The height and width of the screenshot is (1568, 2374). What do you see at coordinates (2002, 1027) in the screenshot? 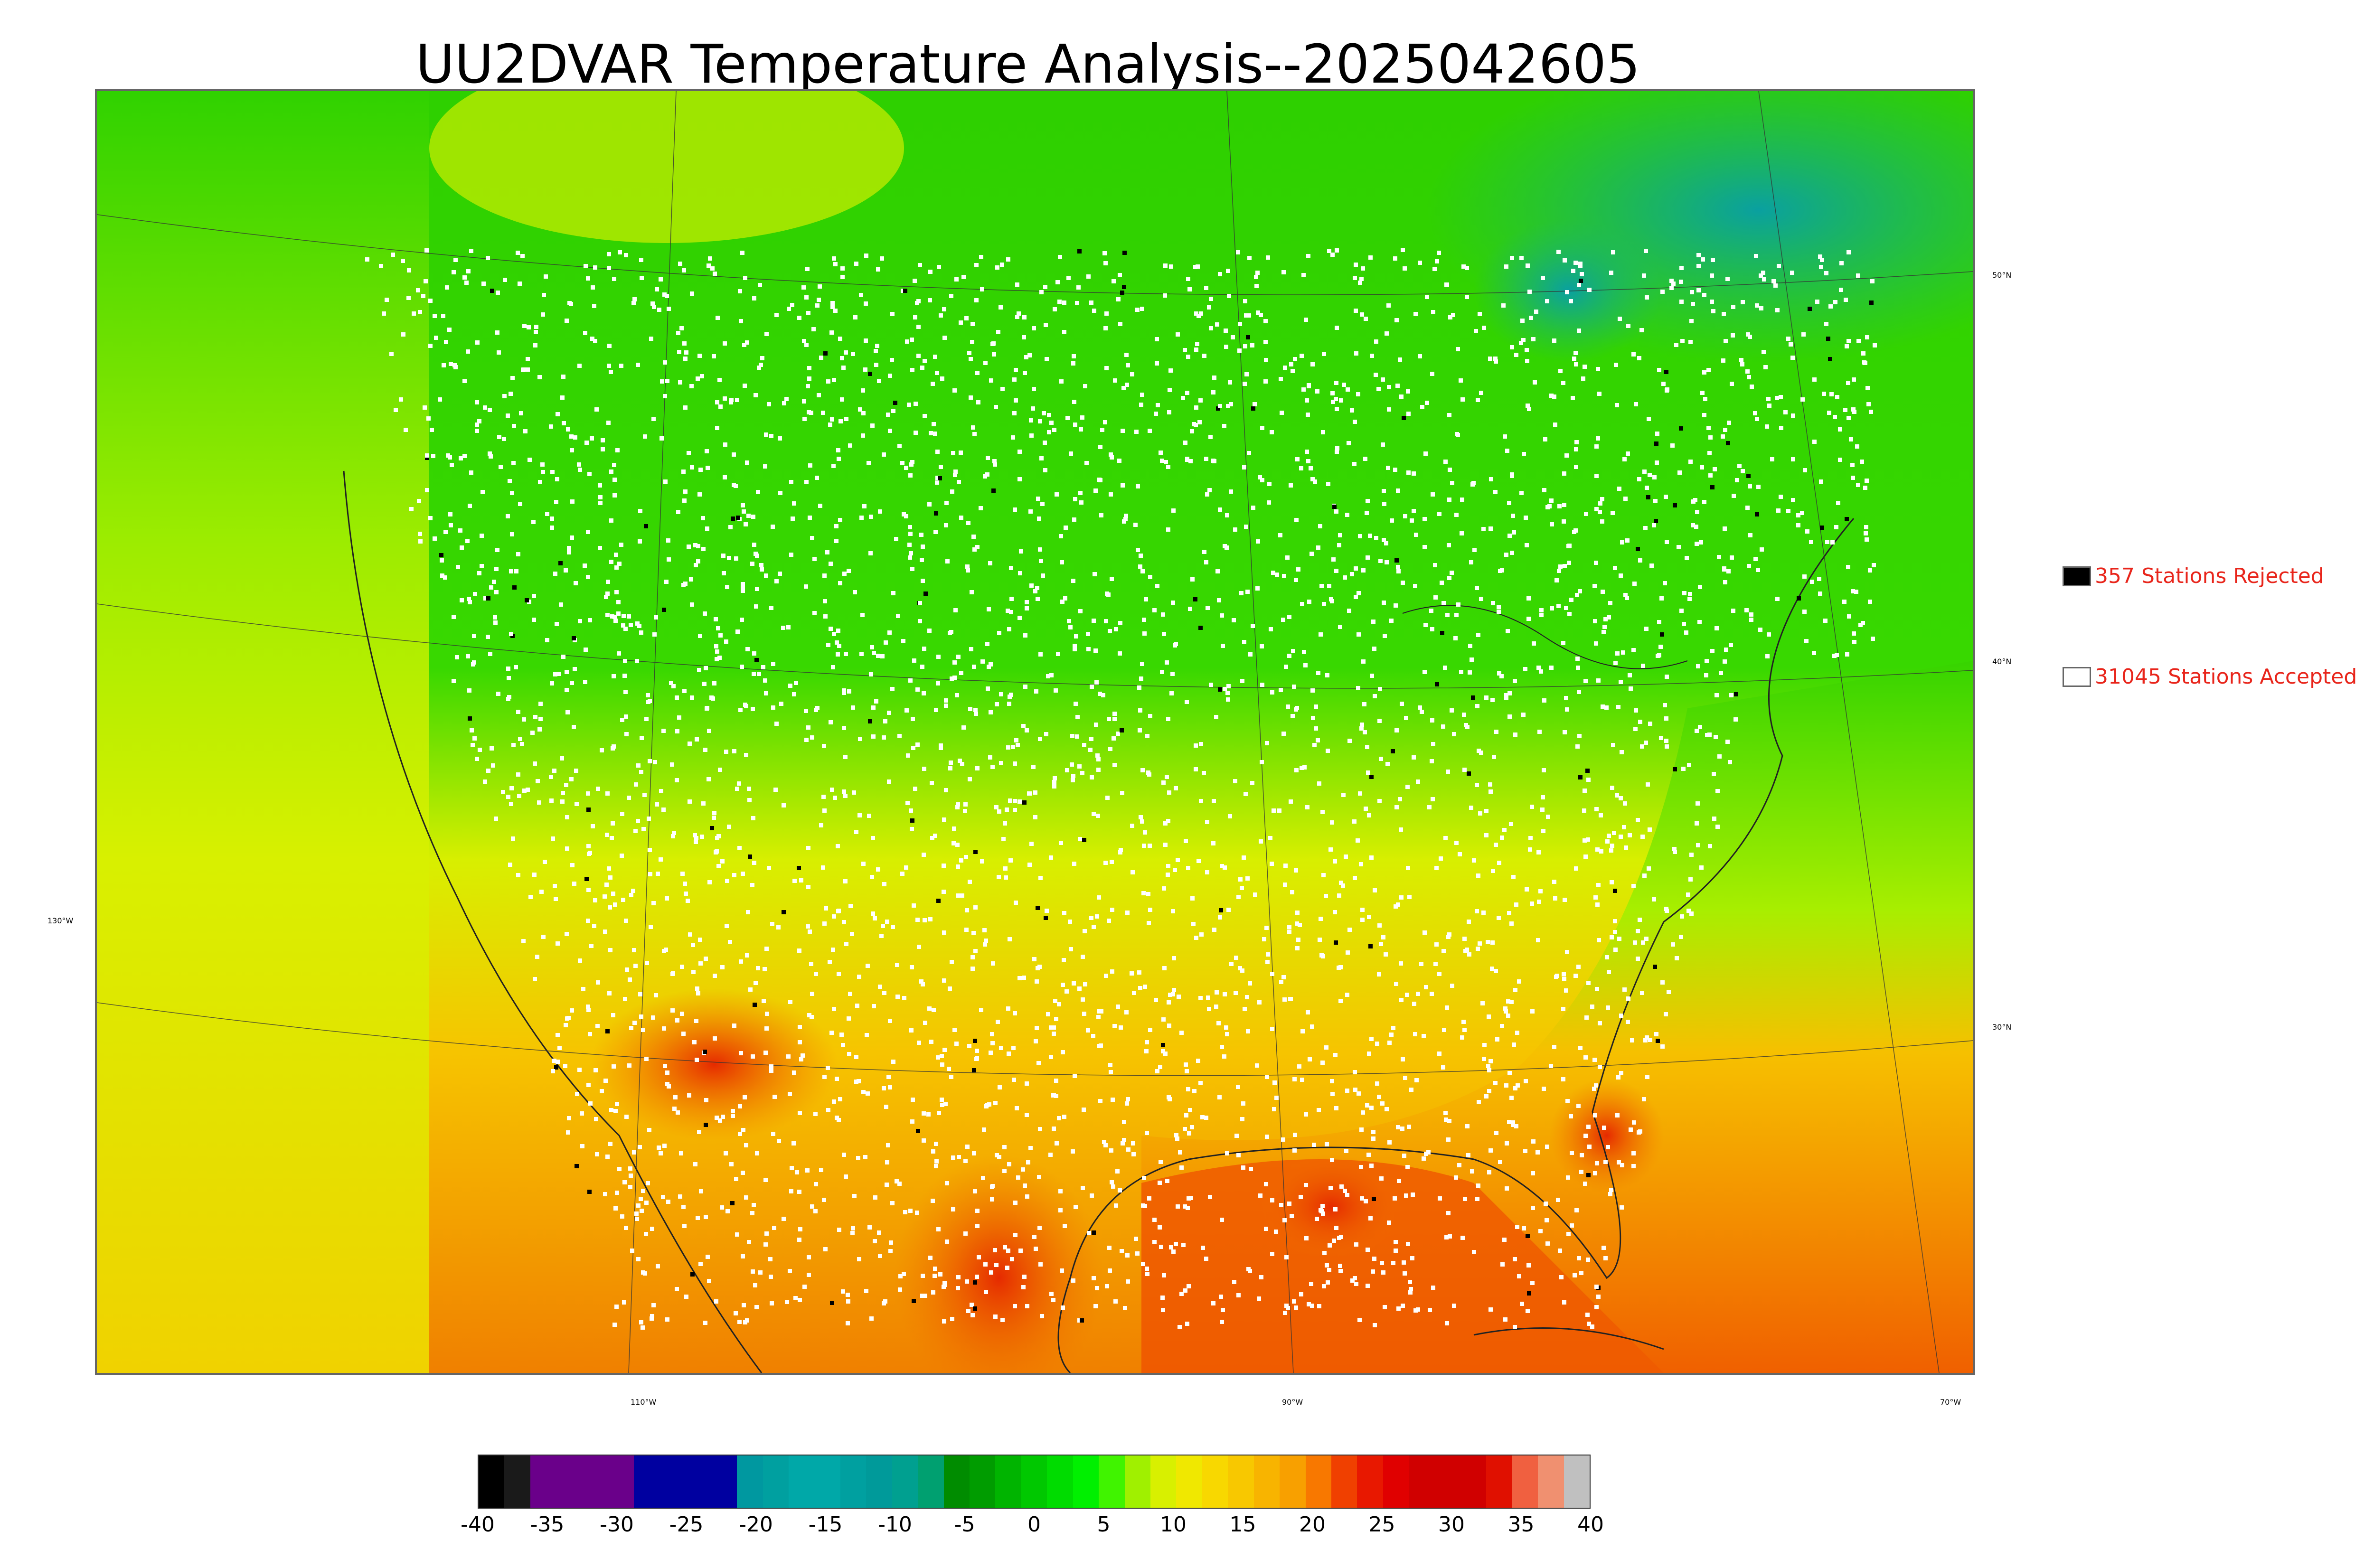
I see `lat-label-30n: 30°N` at bounding box center [2002, 1027].